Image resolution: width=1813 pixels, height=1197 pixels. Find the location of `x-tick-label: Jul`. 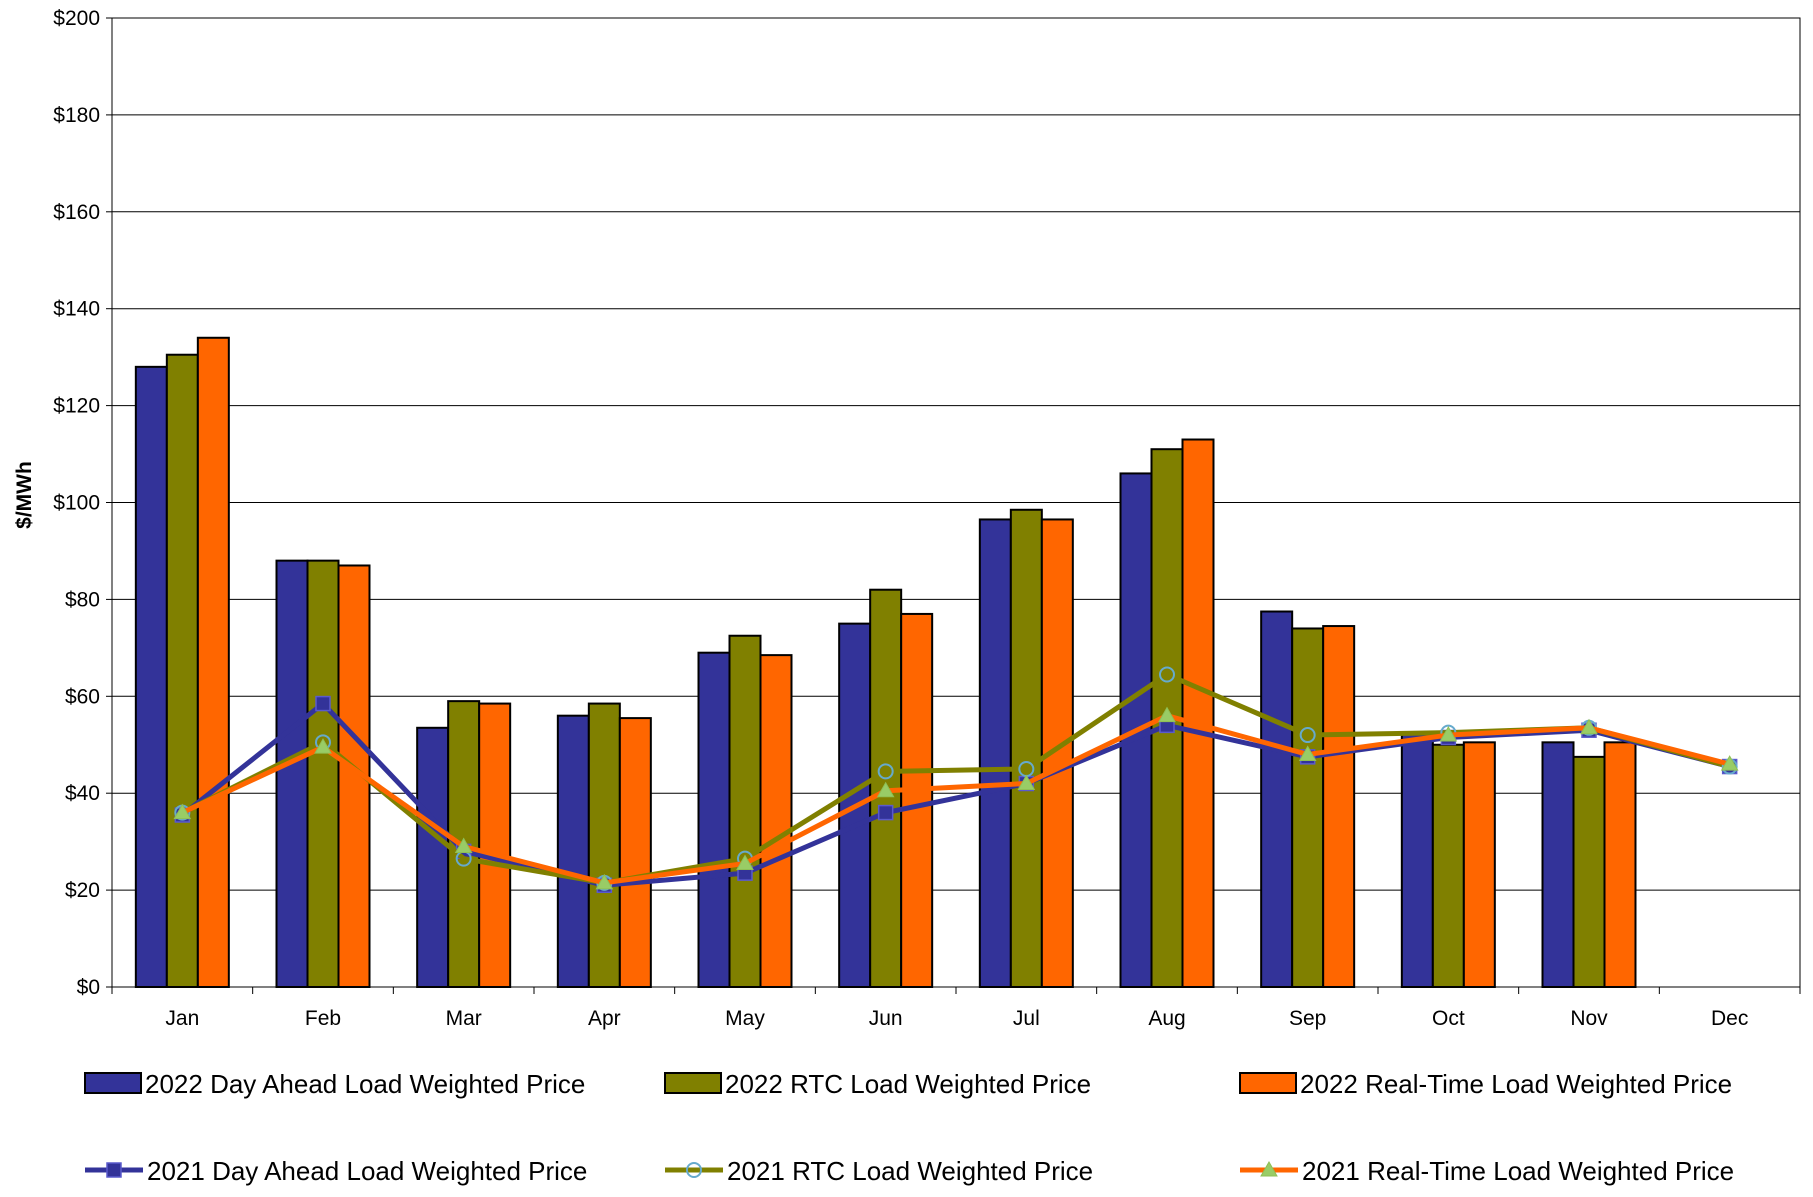

x-tick-label: Jul is located at coordinates (1026, 1018).